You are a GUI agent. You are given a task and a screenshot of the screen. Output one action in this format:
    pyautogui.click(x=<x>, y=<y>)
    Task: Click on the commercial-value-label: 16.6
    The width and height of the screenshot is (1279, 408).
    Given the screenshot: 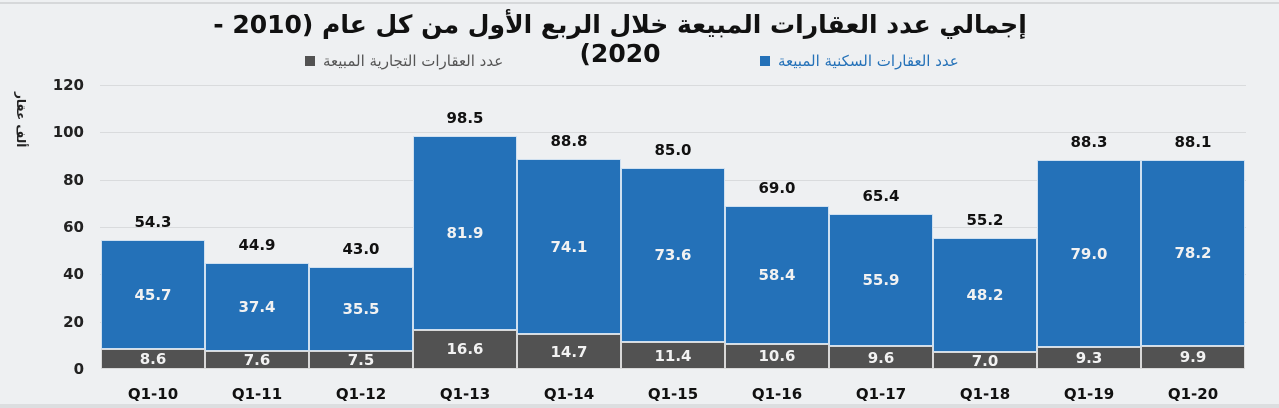 What is the action you would take?
    pyautogui.click(x=465, y=349)
    